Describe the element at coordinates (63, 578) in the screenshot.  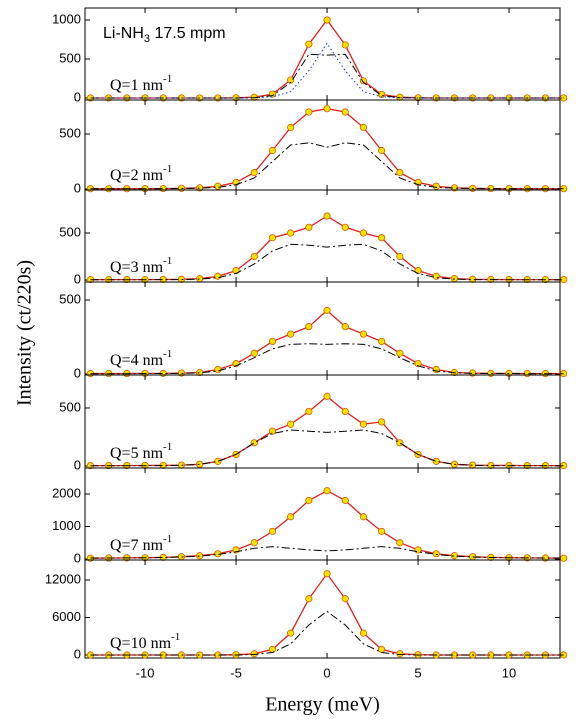
I see `y-tick-label: 12000` at that location.